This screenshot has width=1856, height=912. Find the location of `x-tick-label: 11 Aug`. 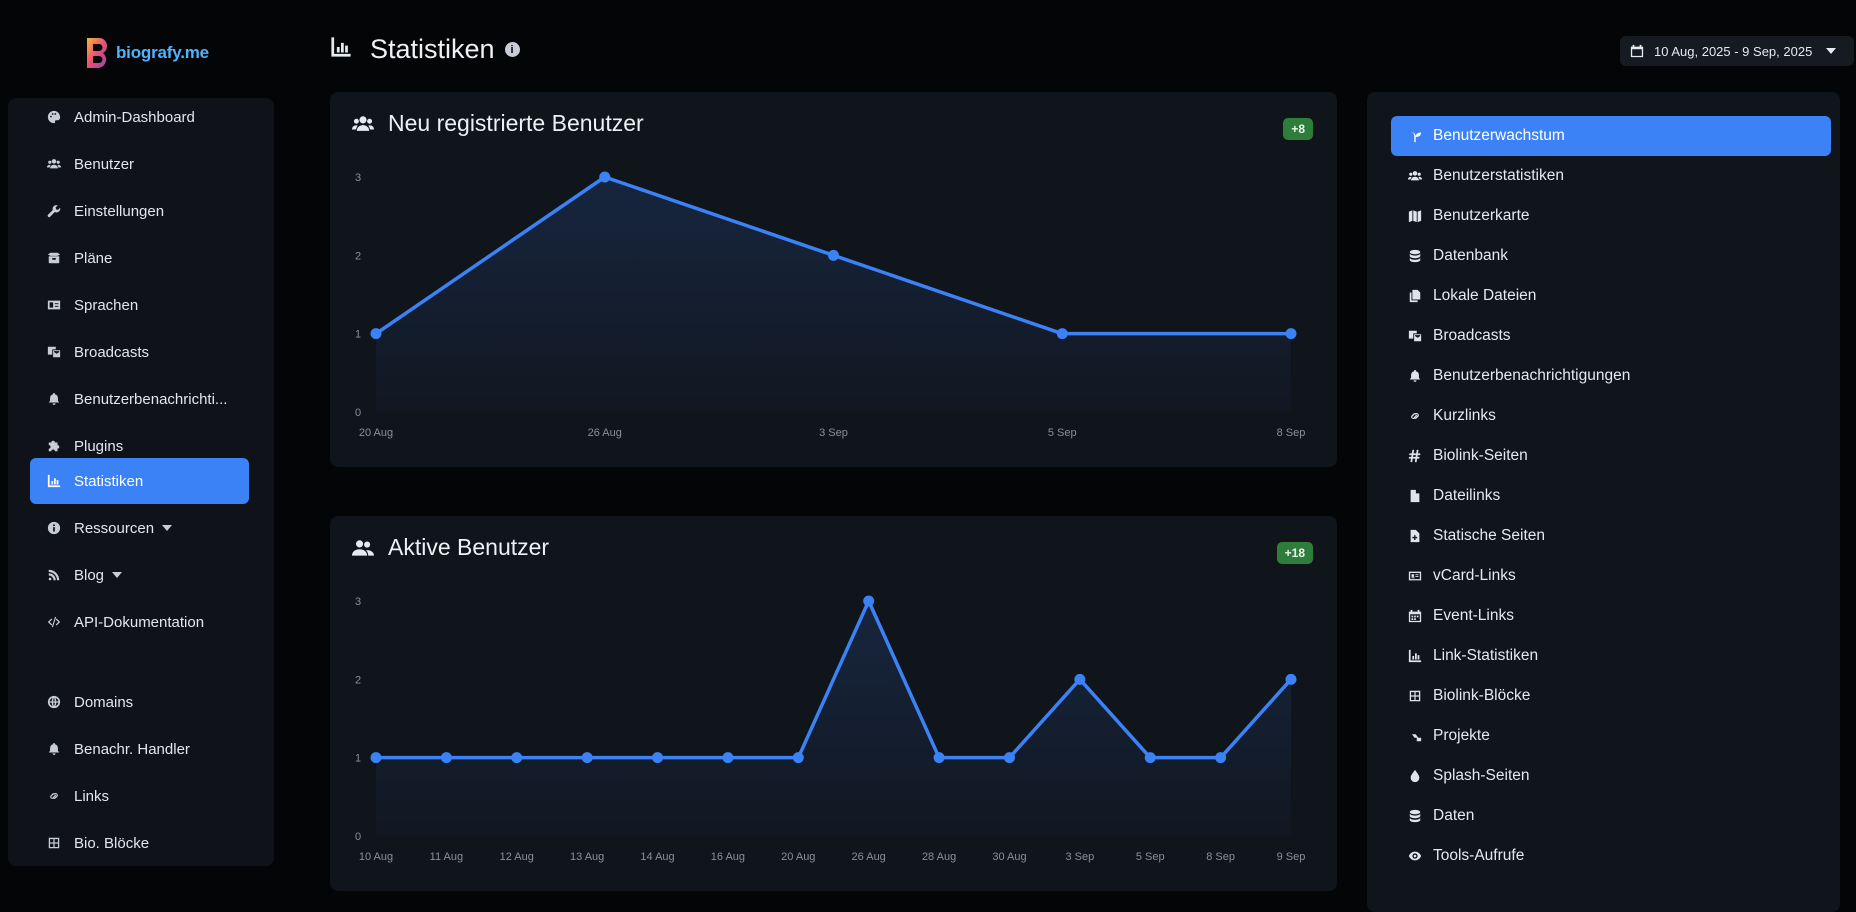

x-tick-label: 11 Aug is located at coordinates (446, 857).